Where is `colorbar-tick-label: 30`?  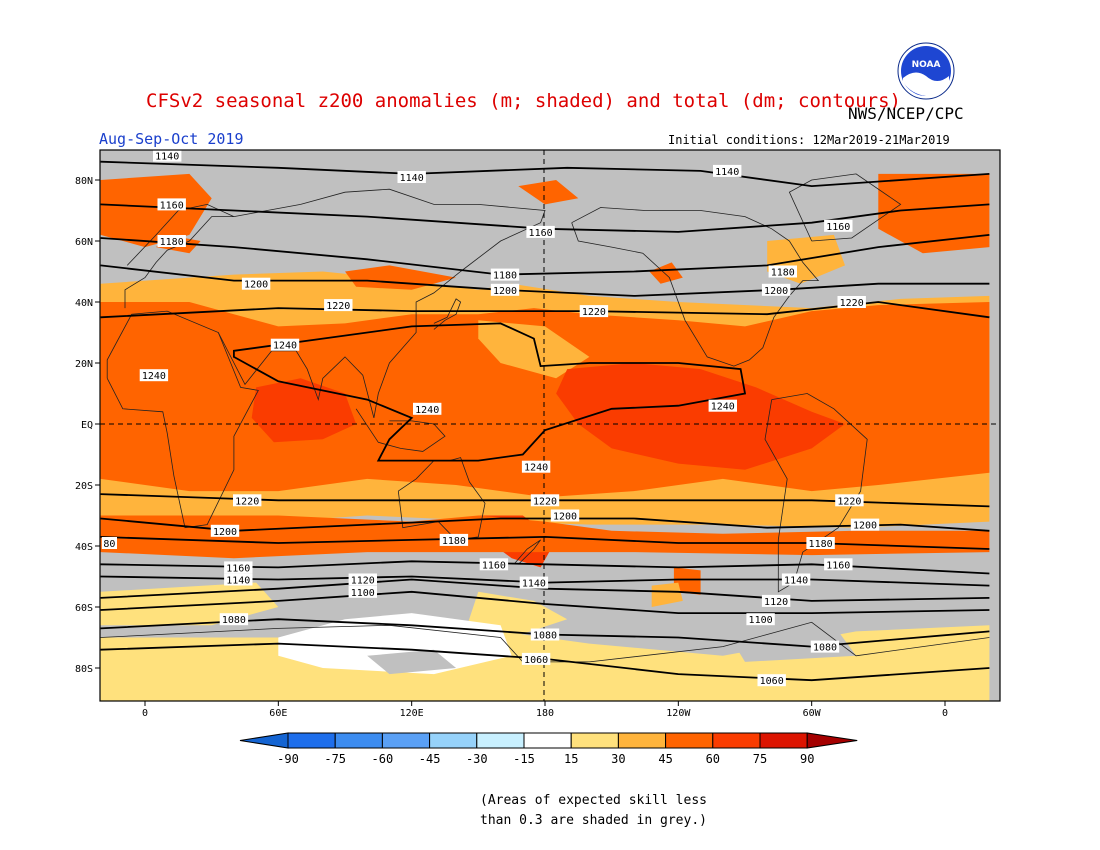 colorbar-tick-label: 30 is located at coordinates (618, 759).